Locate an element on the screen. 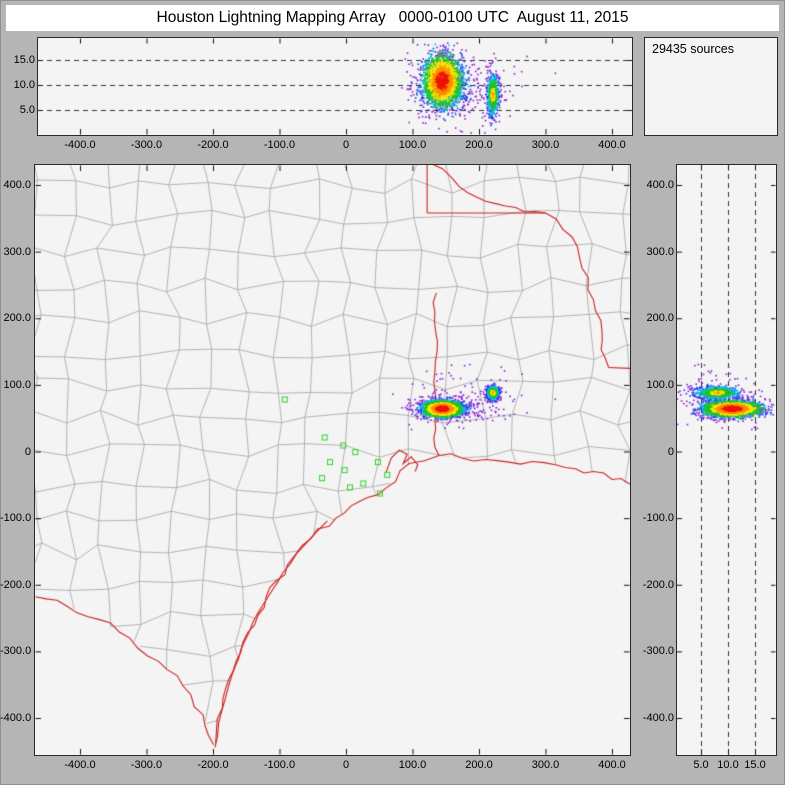  sources-count-panel: 29435 sources is located at coordinates (711, 86).